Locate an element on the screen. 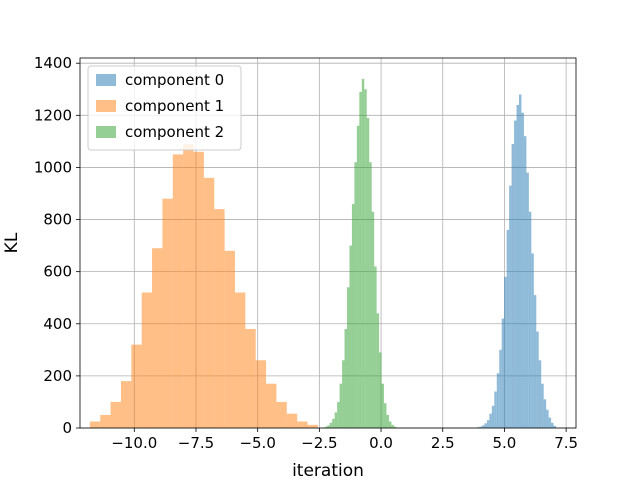  y-axis-label: KL is located at coordinates (12, 242).